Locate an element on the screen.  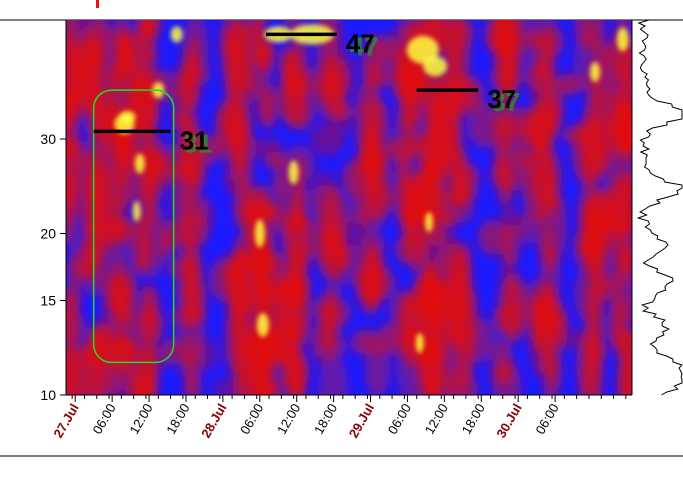
y-tick-label: 20 is located at coordinates (48, 233).